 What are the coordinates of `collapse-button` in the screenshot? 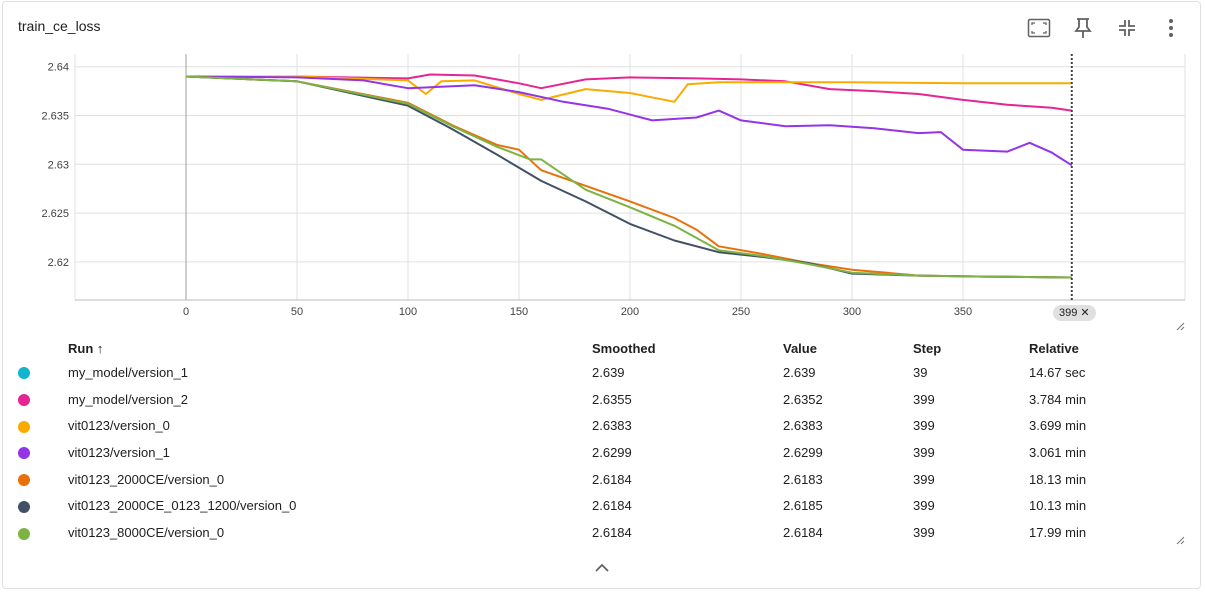 It's located at (1127, 28).